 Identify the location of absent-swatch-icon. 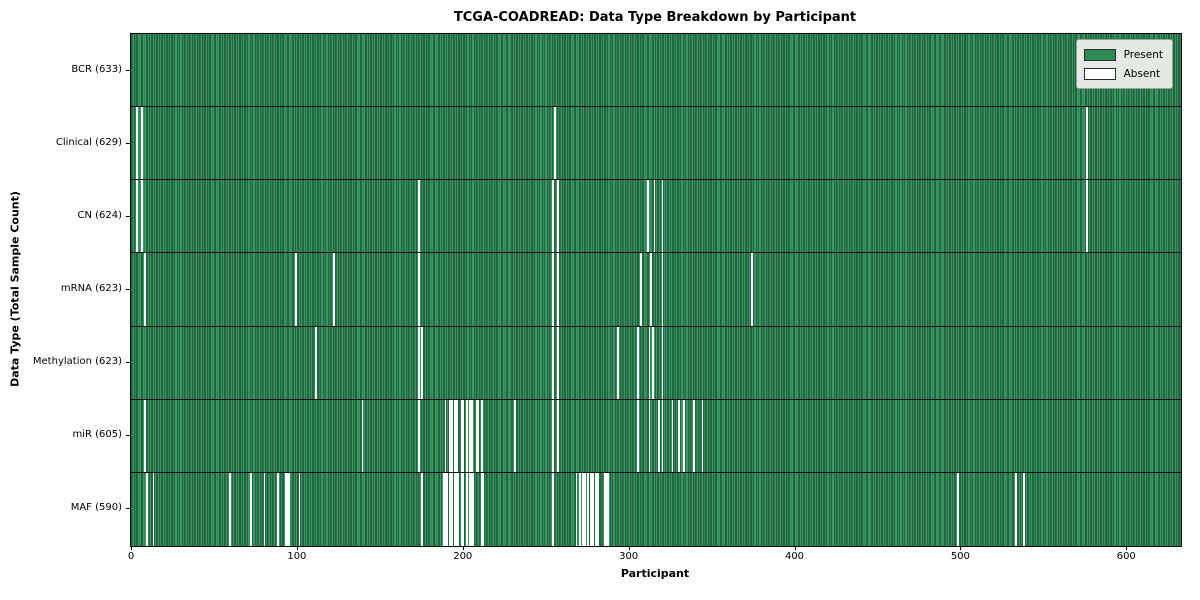
(1099, 73).